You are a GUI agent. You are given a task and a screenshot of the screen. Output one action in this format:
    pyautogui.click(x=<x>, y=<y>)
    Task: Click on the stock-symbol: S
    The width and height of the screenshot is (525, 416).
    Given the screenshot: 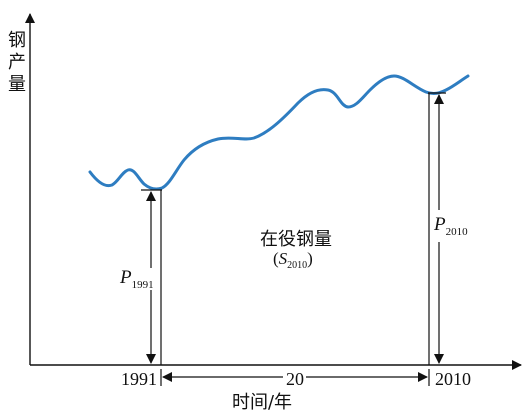 What is the action you would take?
    pyautogui.click(x=283, y=258)
    